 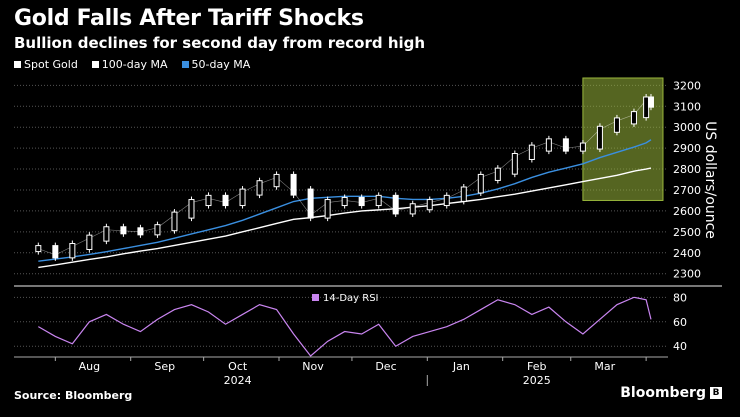 I want to click on x-tick-label: Sep, so click(x=164, y=366).